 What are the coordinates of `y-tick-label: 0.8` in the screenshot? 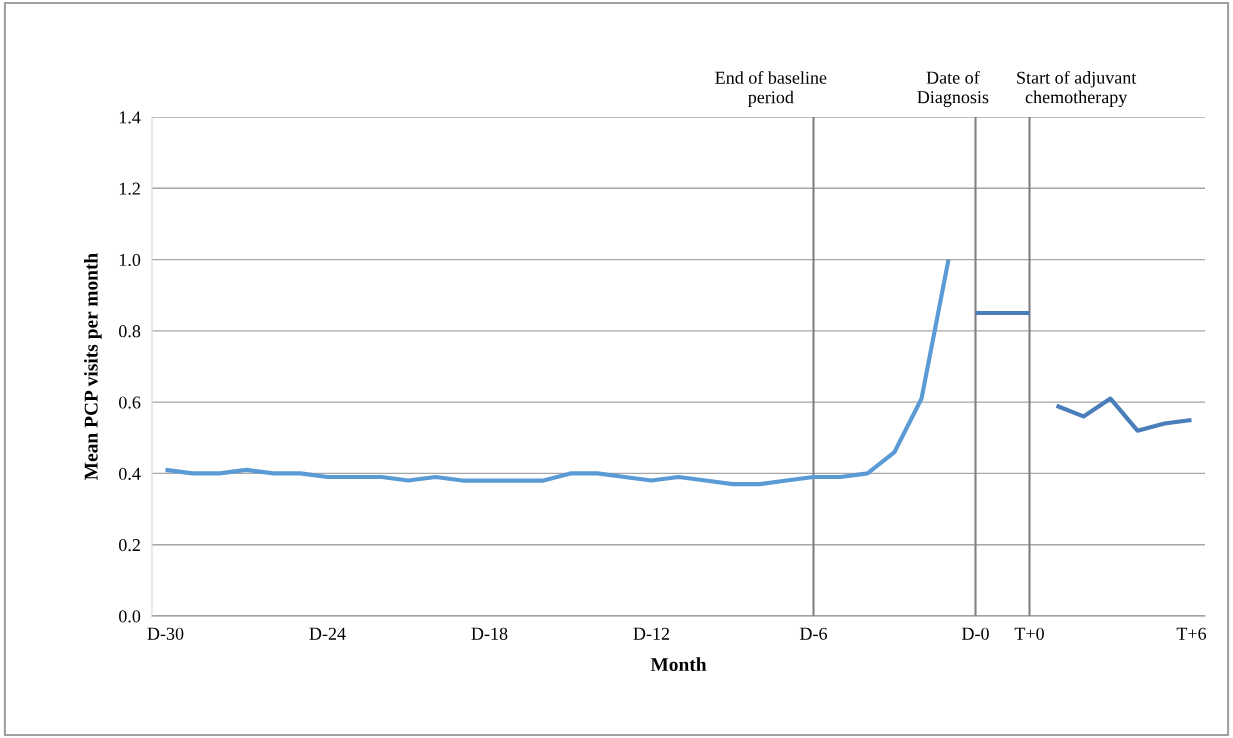 It's located at (130, 331).